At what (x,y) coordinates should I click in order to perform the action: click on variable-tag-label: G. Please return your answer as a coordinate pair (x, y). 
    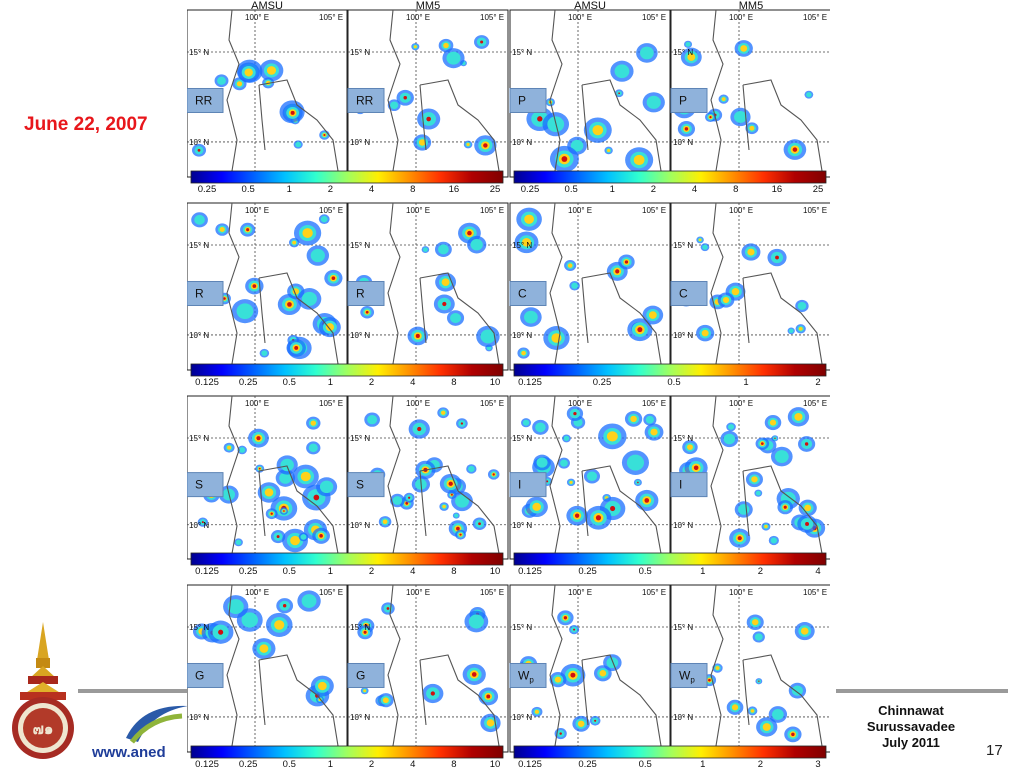
    Looking at the image, I should click on (199, 675).